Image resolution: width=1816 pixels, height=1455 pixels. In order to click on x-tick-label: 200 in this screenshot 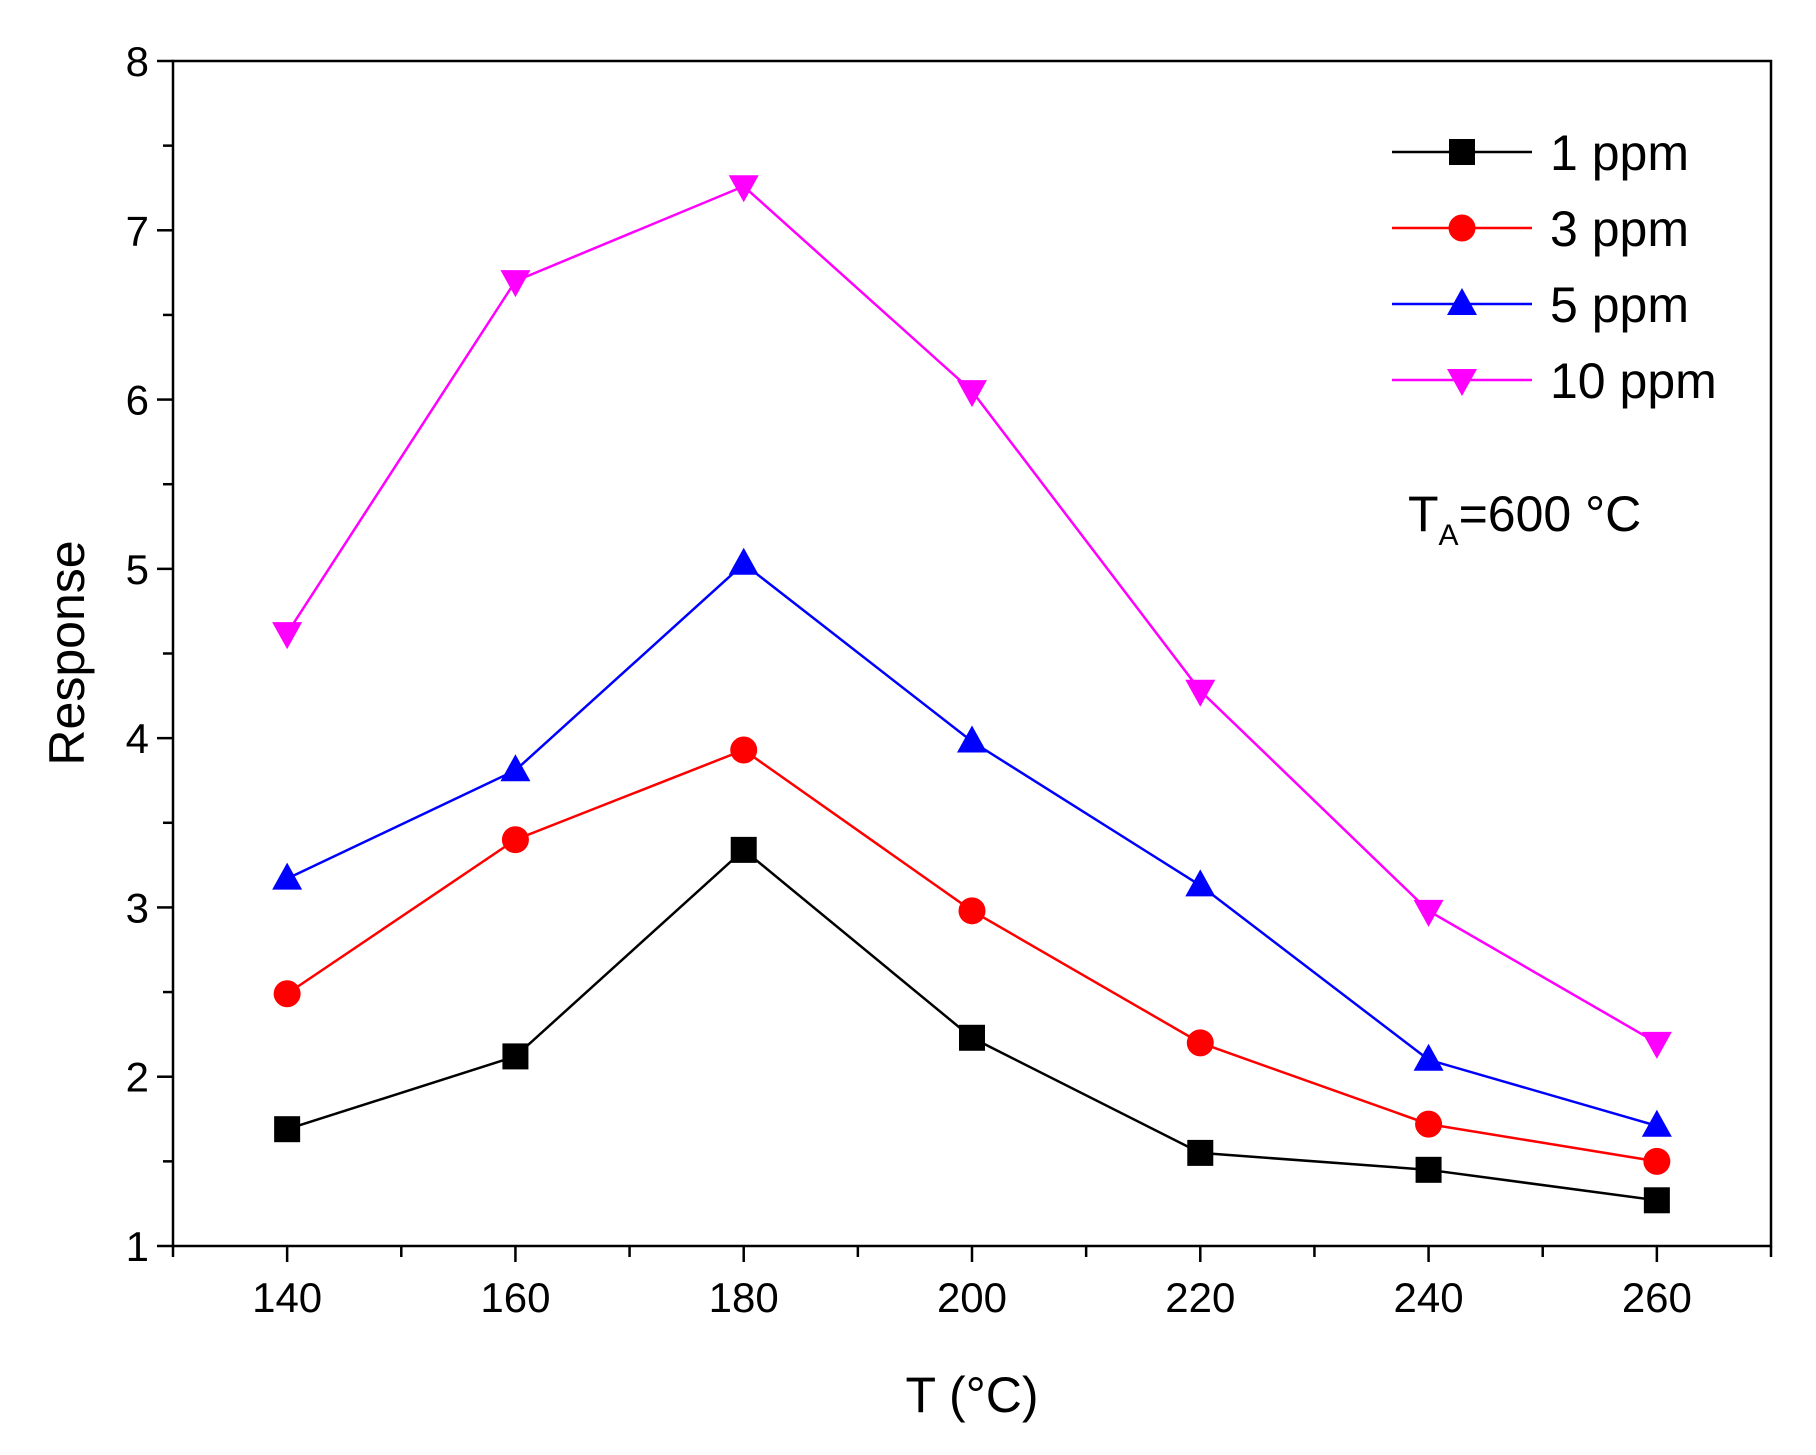, I will do `click(972, 1297)`.